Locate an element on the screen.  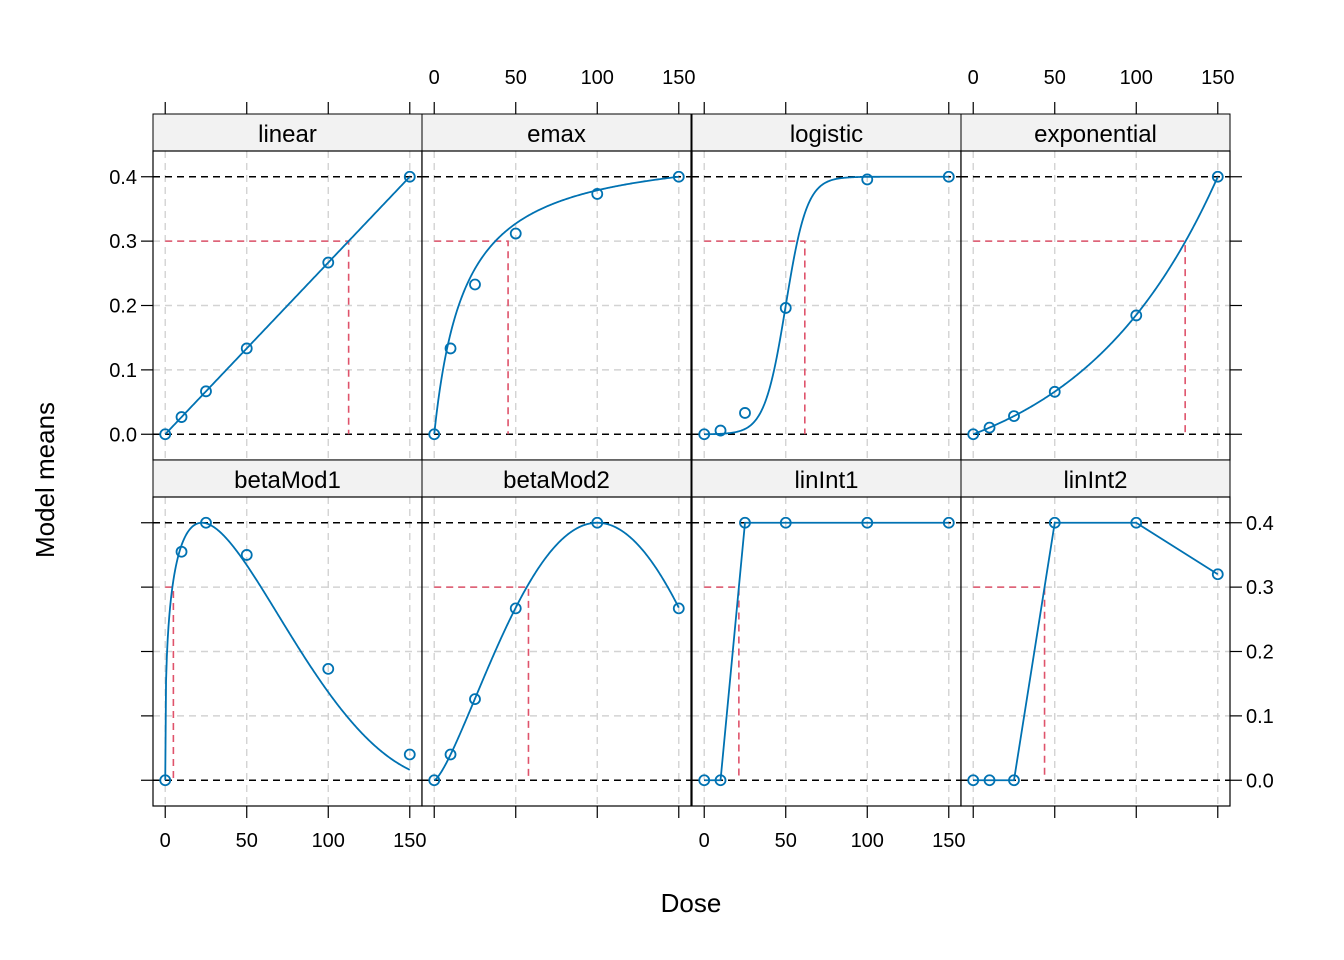
panel-frame-betaMod2 is located at coordinates (556, 651).